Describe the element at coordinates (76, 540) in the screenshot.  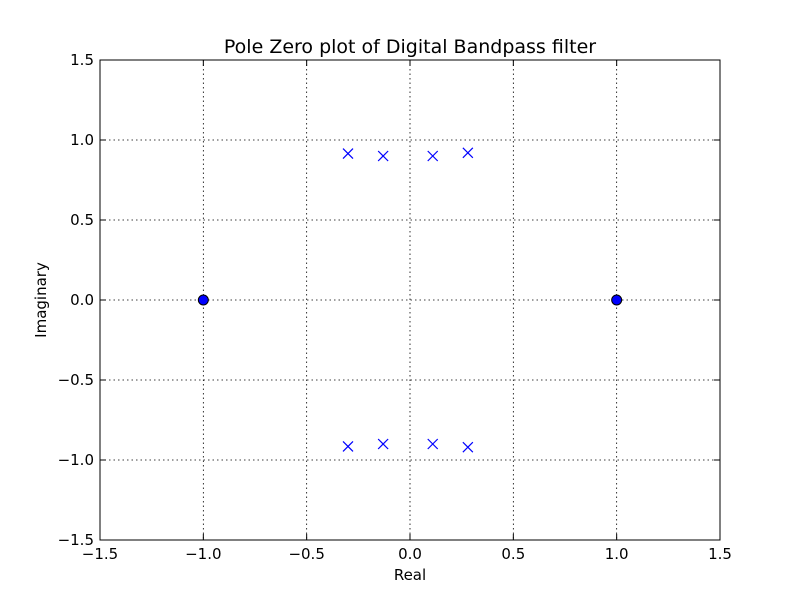
I see `y-tick-label: −1.5` at that location.